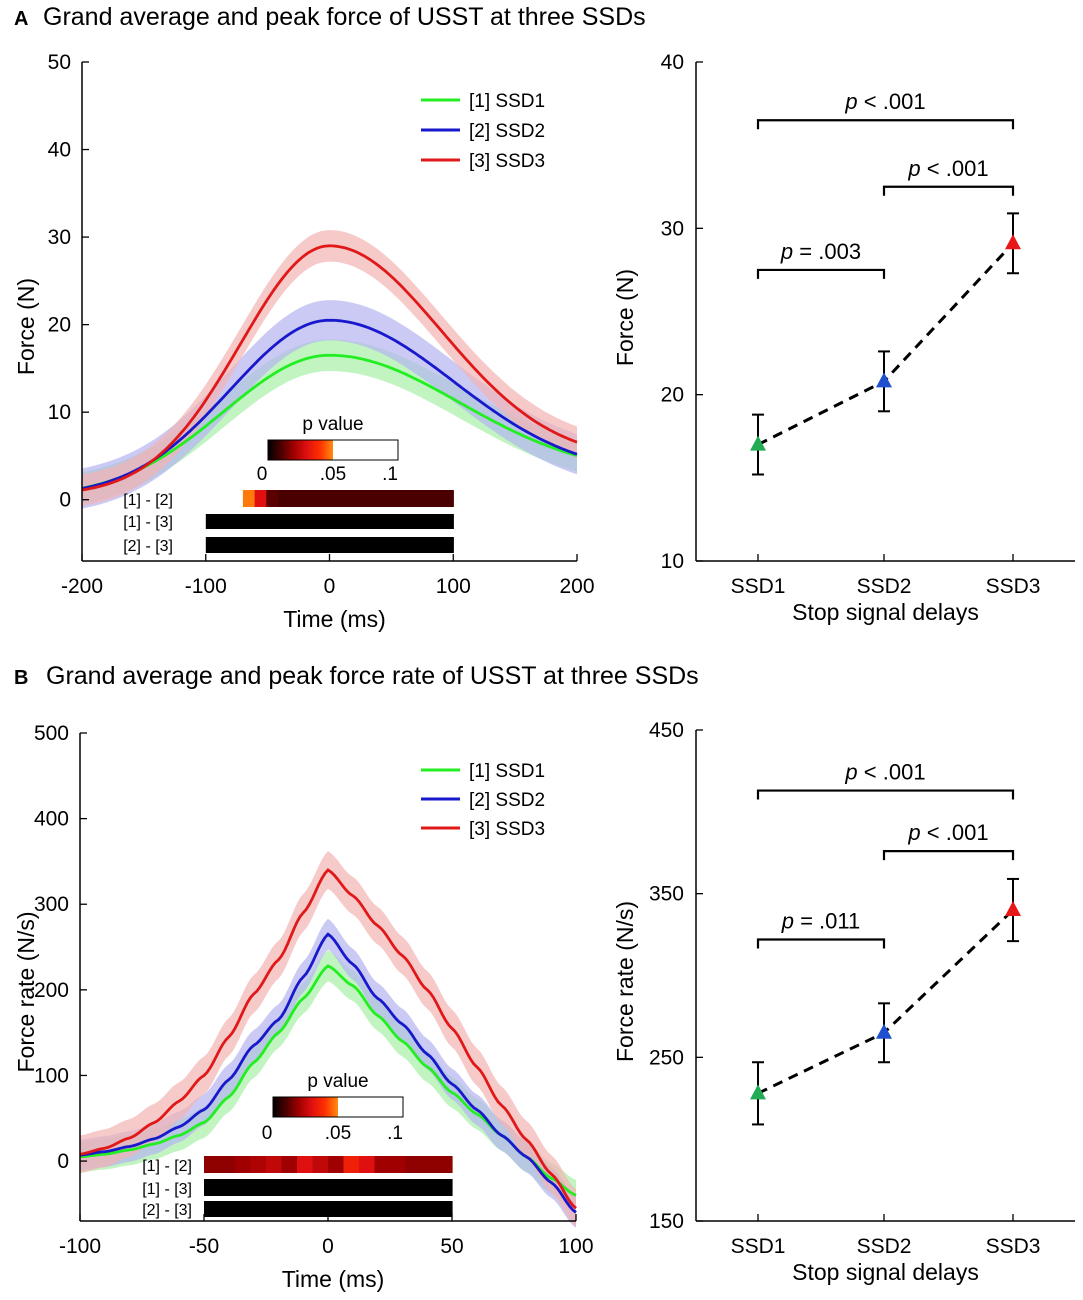 This screenshot has width=1083, height=1300. What do you see at coordinates (625, 981) in the screenshot?
I see `y-axis-label: Force rate (N/s)` at bounding box center [625, 981].